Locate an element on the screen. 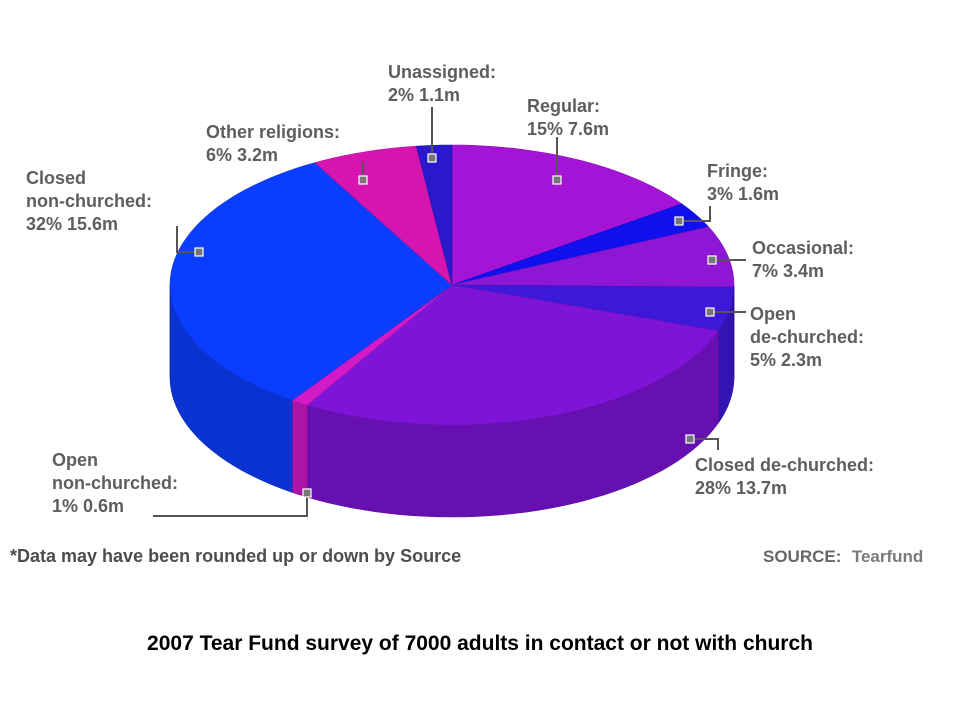 Image resolution: width=960 pixels, height=720 pixels. source-name: Tearfund is located at coordinates (887, 556).